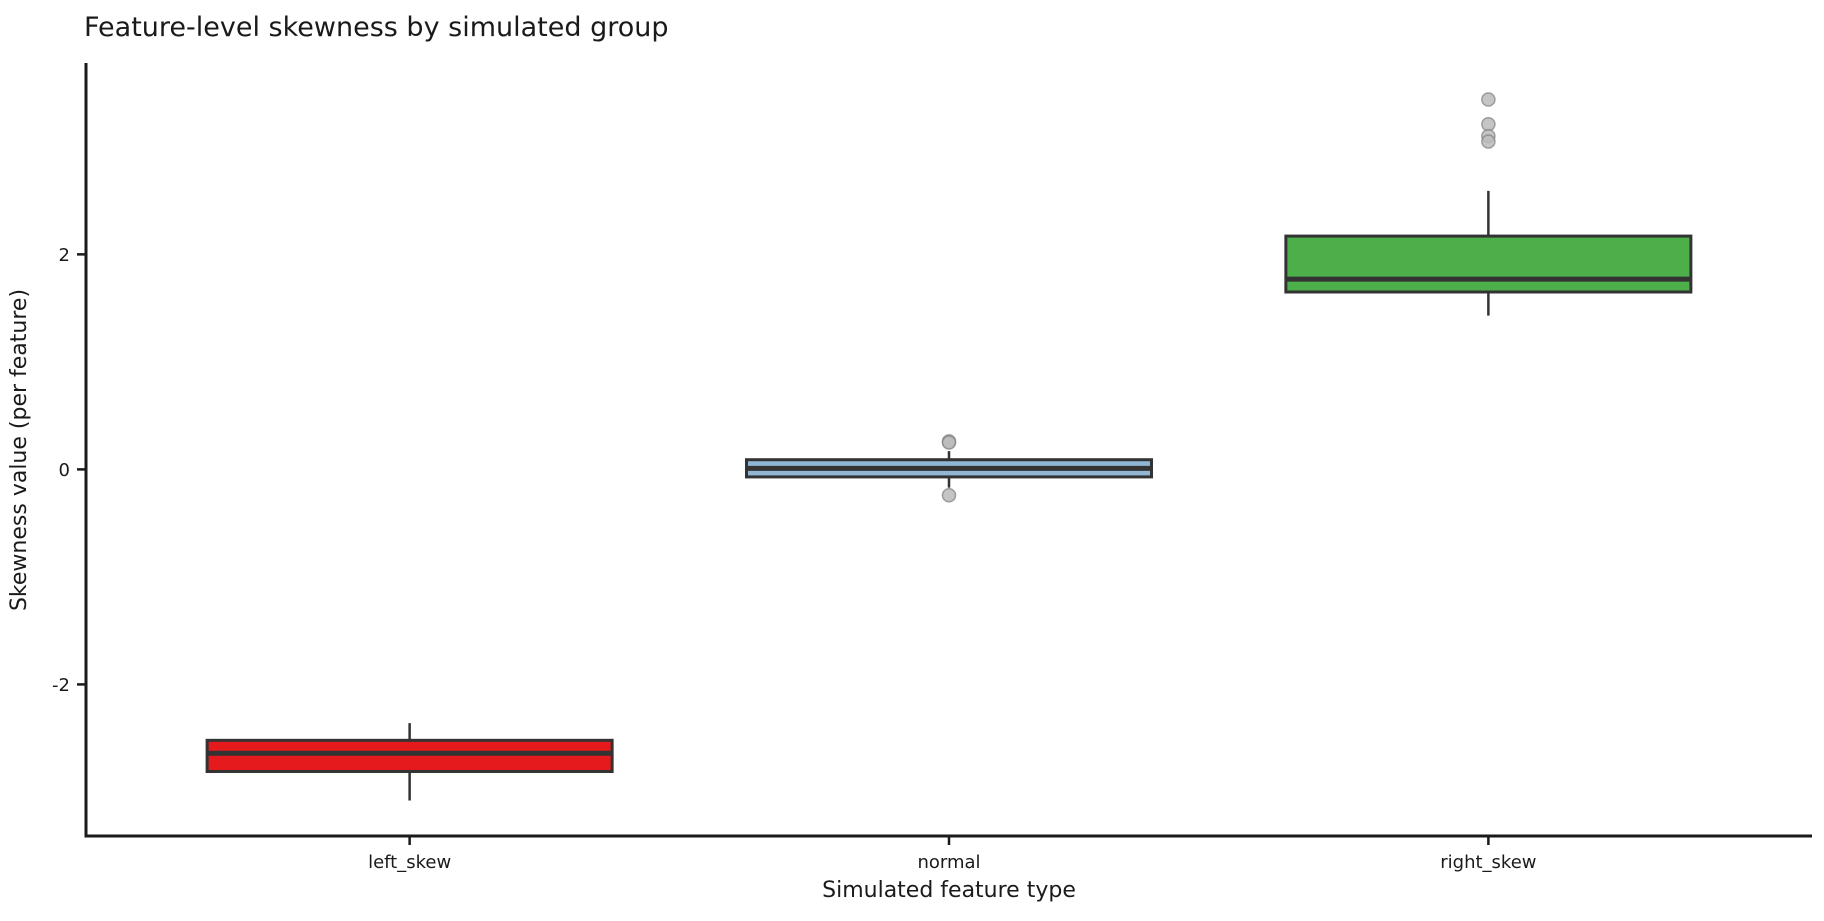  Describe the element at coordinates (61, 685) in the screenshot. I see `y-tick-label: -2` at that location.